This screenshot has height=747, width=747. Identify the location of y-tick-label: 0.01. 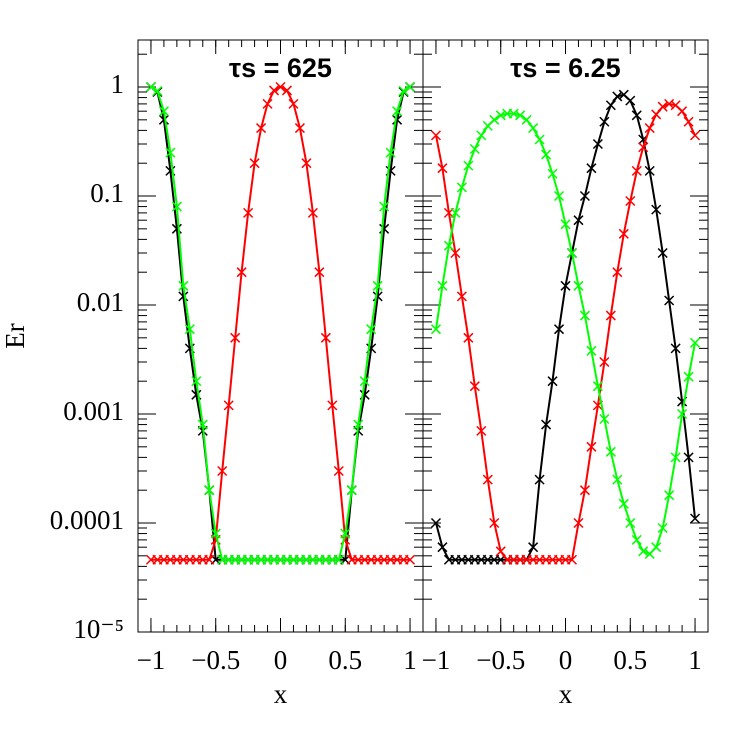
(100, 302).